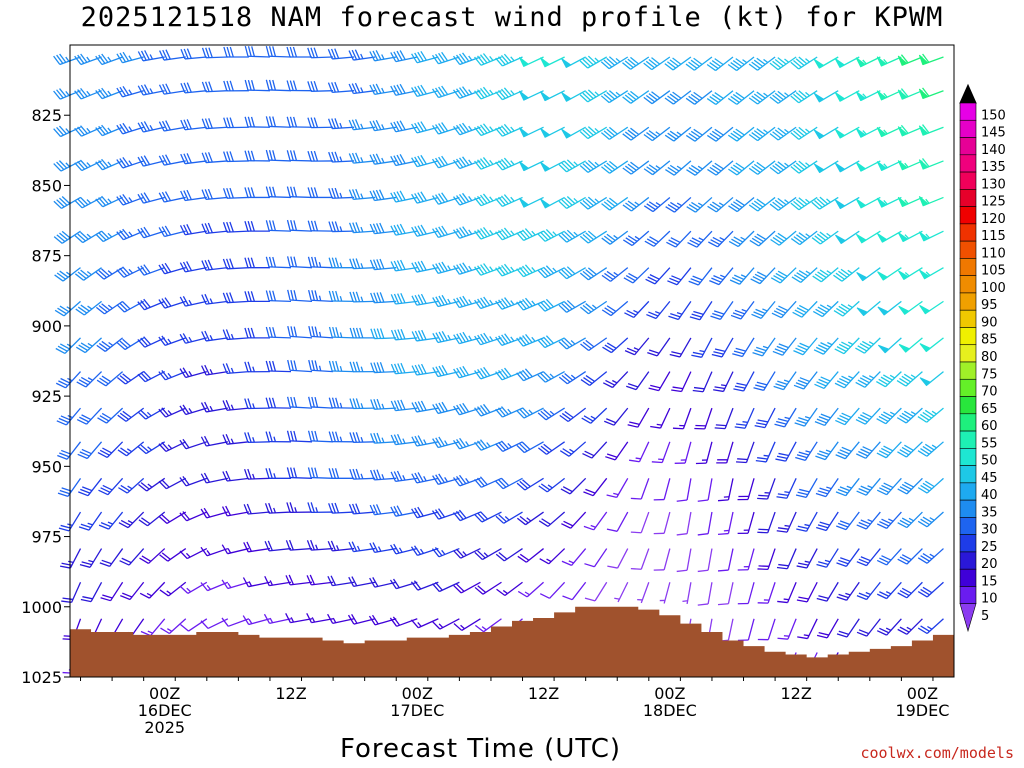  What do you see at coordinates (937, 753) in the screenshot?
I see `credit-link: coolwx.com/models` at bounding box center [937, 753].